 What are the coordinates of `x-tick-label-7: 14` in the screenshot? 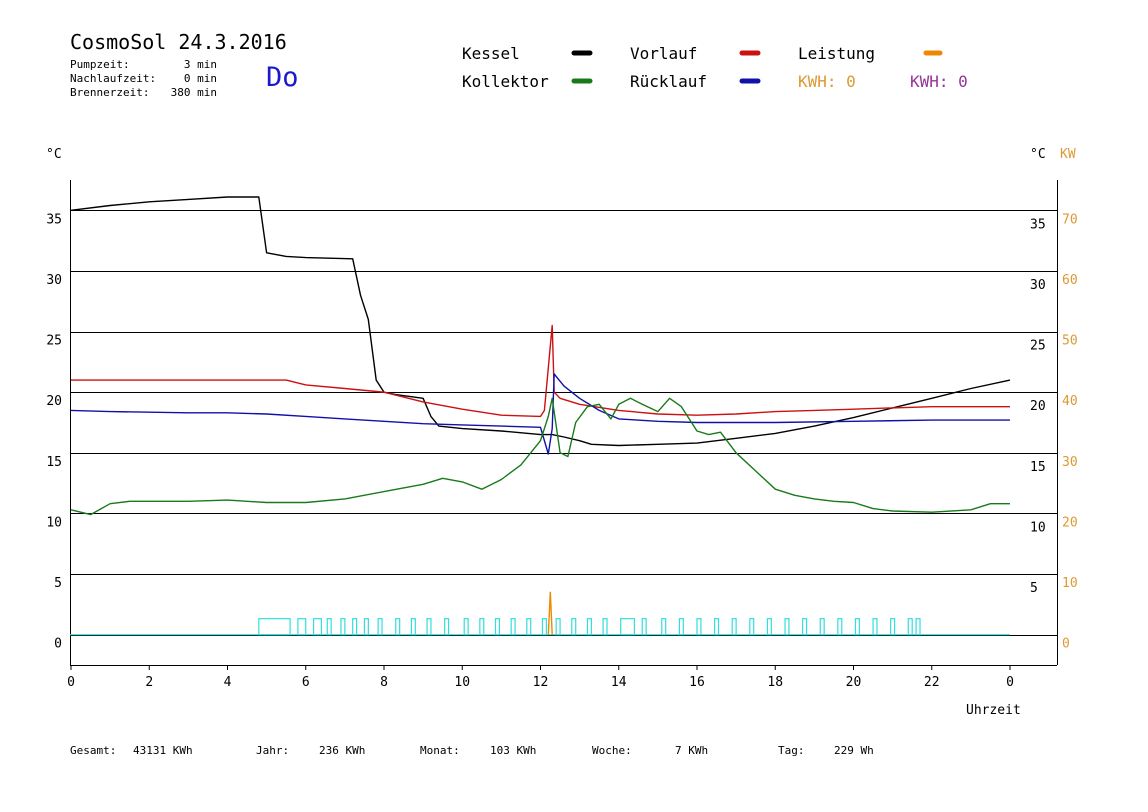 It's located at (619, 682).